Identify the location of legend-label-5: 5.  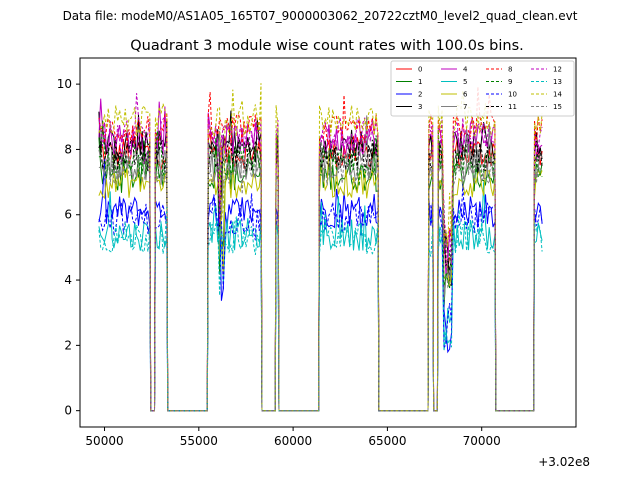
(465, 82).